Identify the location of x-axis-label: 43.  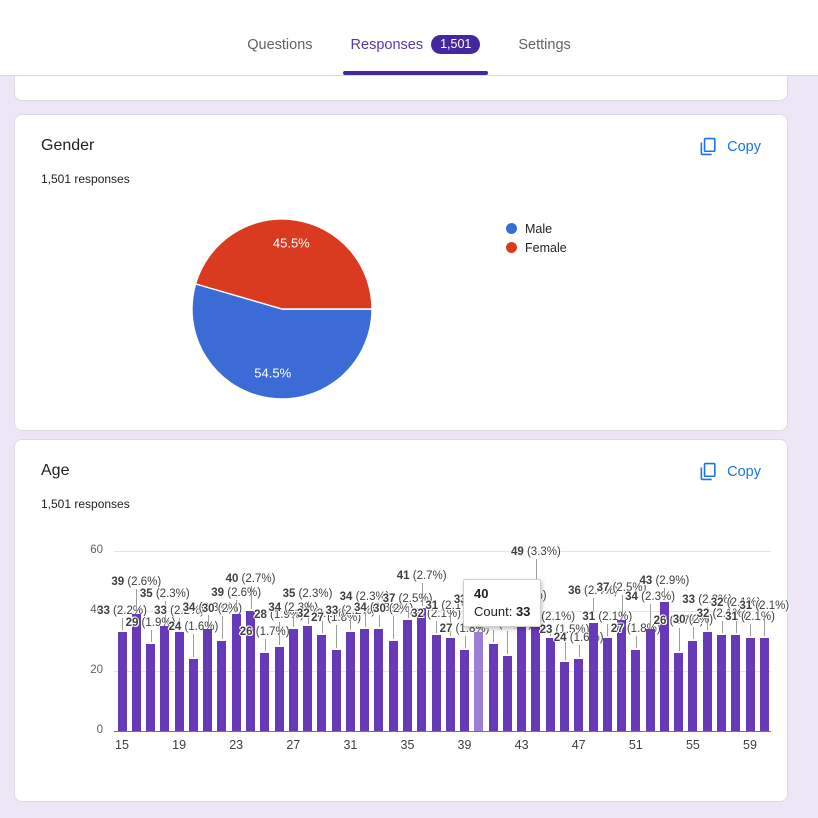
(521, 745).